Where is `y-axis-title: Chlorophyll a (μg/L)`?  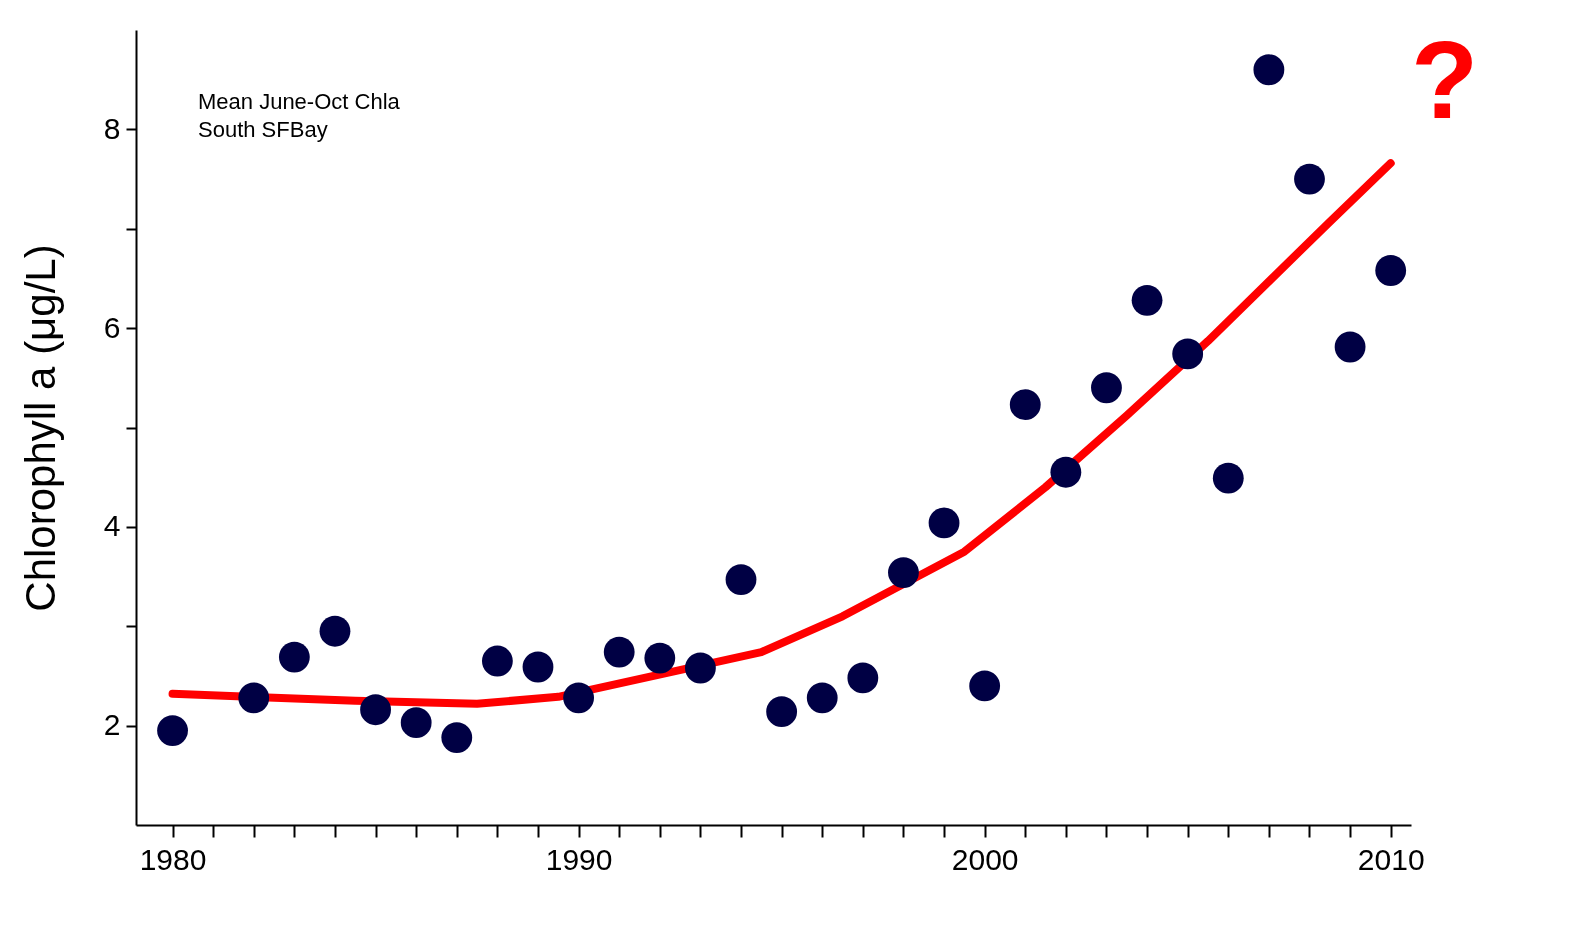 y-axis-title: Chlorophyll a (μg/L) is located at coordinates (40, 428).